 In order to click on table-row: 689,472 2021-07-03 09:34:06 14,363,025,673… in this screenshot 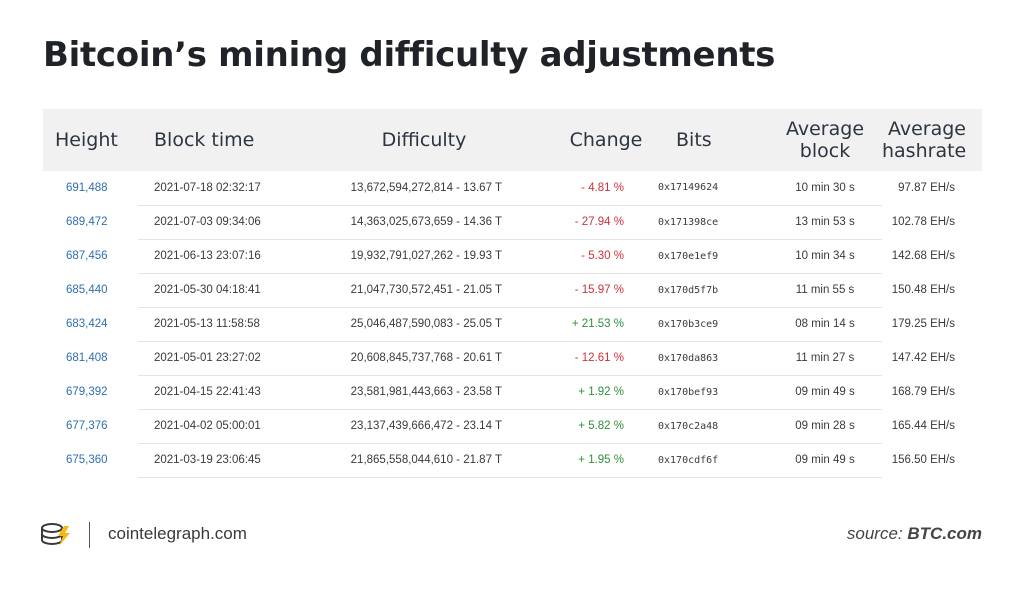, I will do `click(512, 222)`.